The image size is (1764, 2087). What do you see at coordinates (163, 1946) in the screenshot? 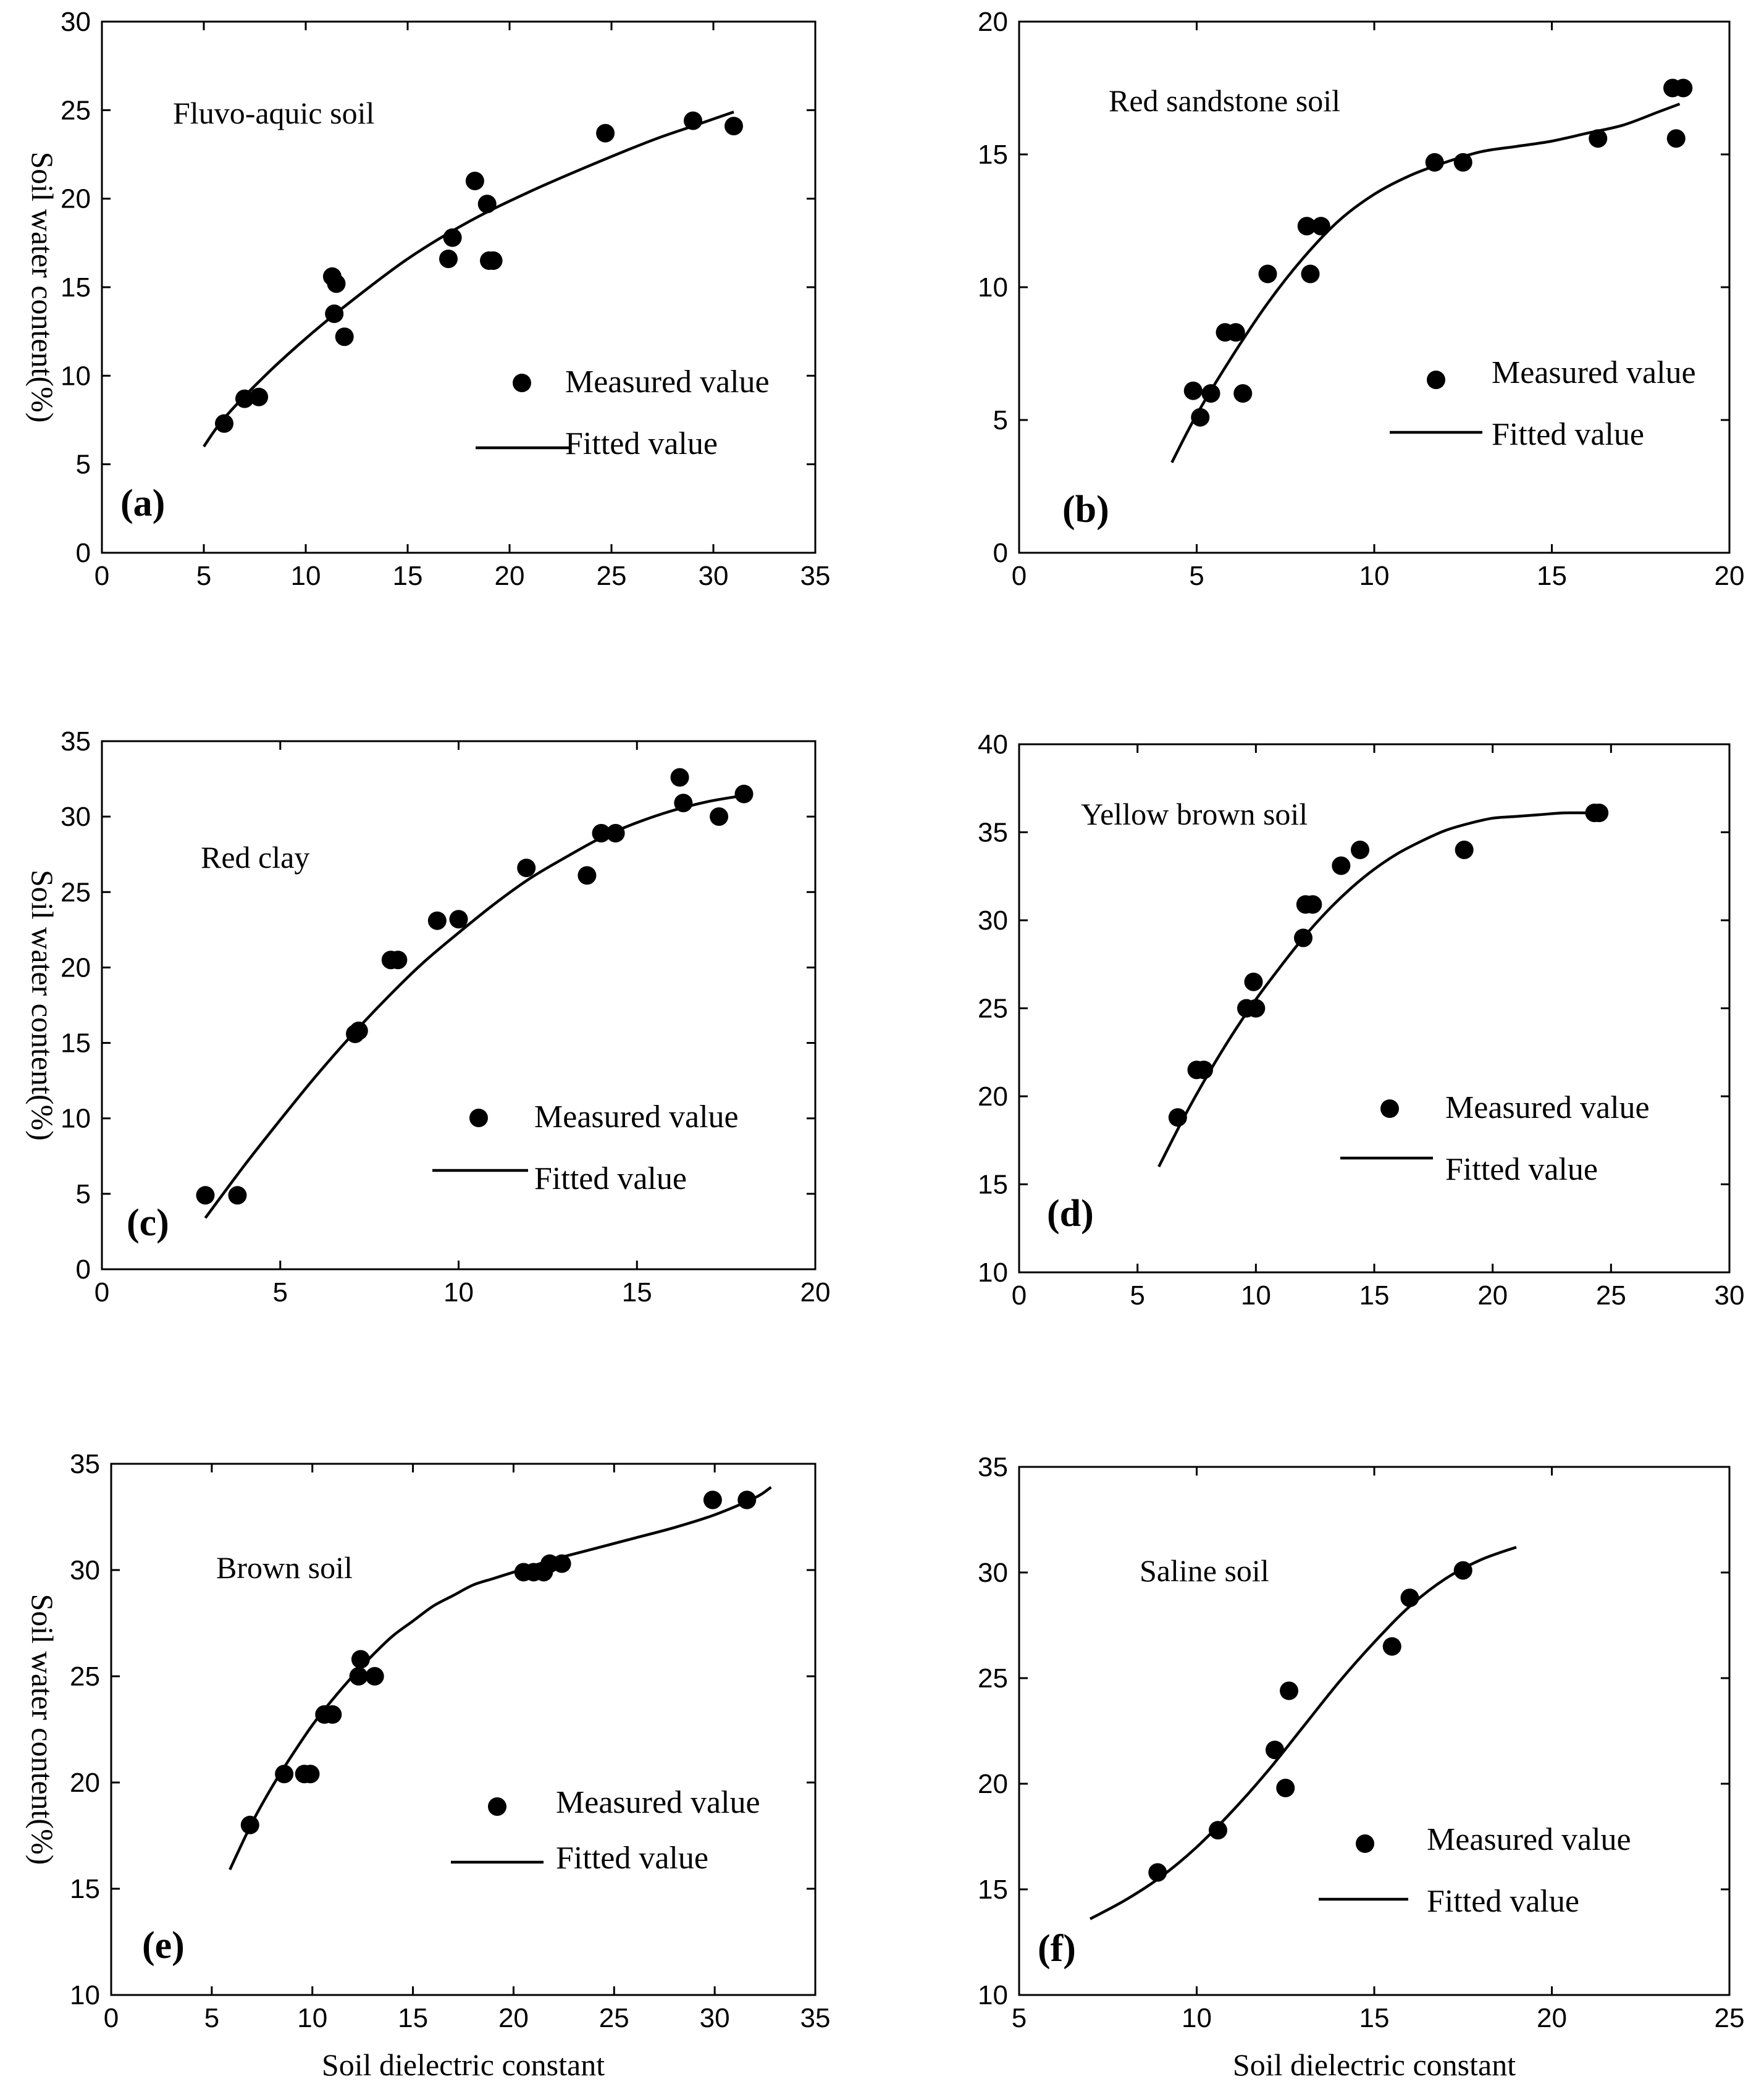
I see `panel-label: (e)` at bounding box center [163, 1946].